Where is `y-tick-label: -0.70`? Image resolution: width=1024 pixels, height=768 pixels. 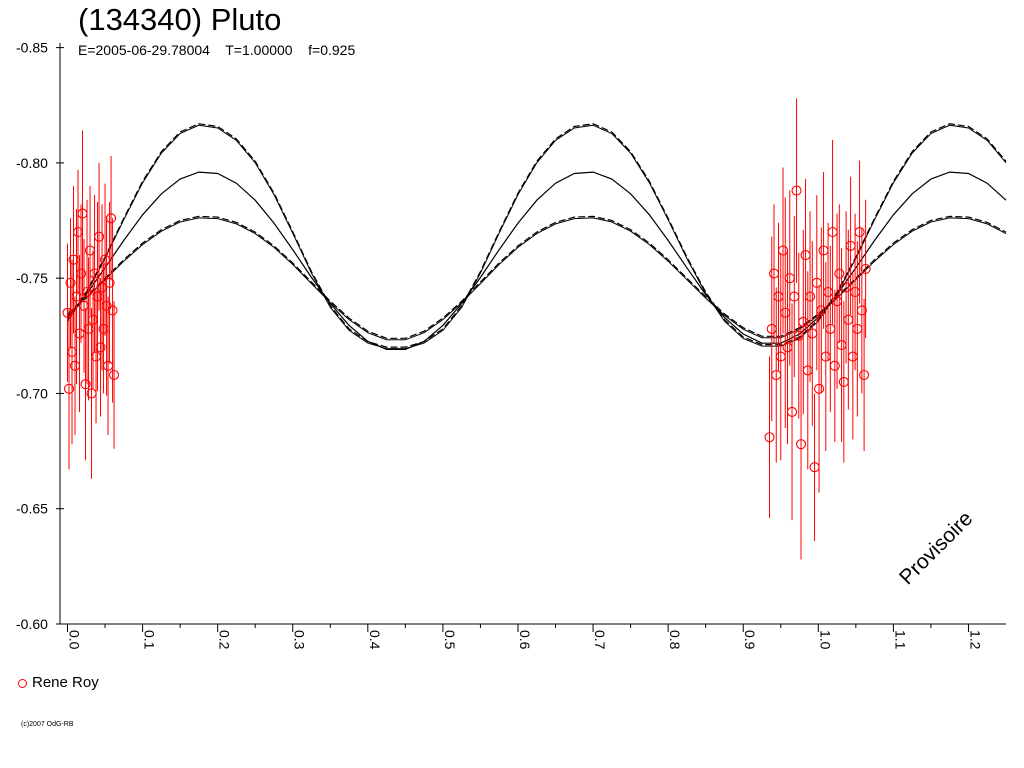
y-tick-label: -0.70 is located at coordinates (32, 393).